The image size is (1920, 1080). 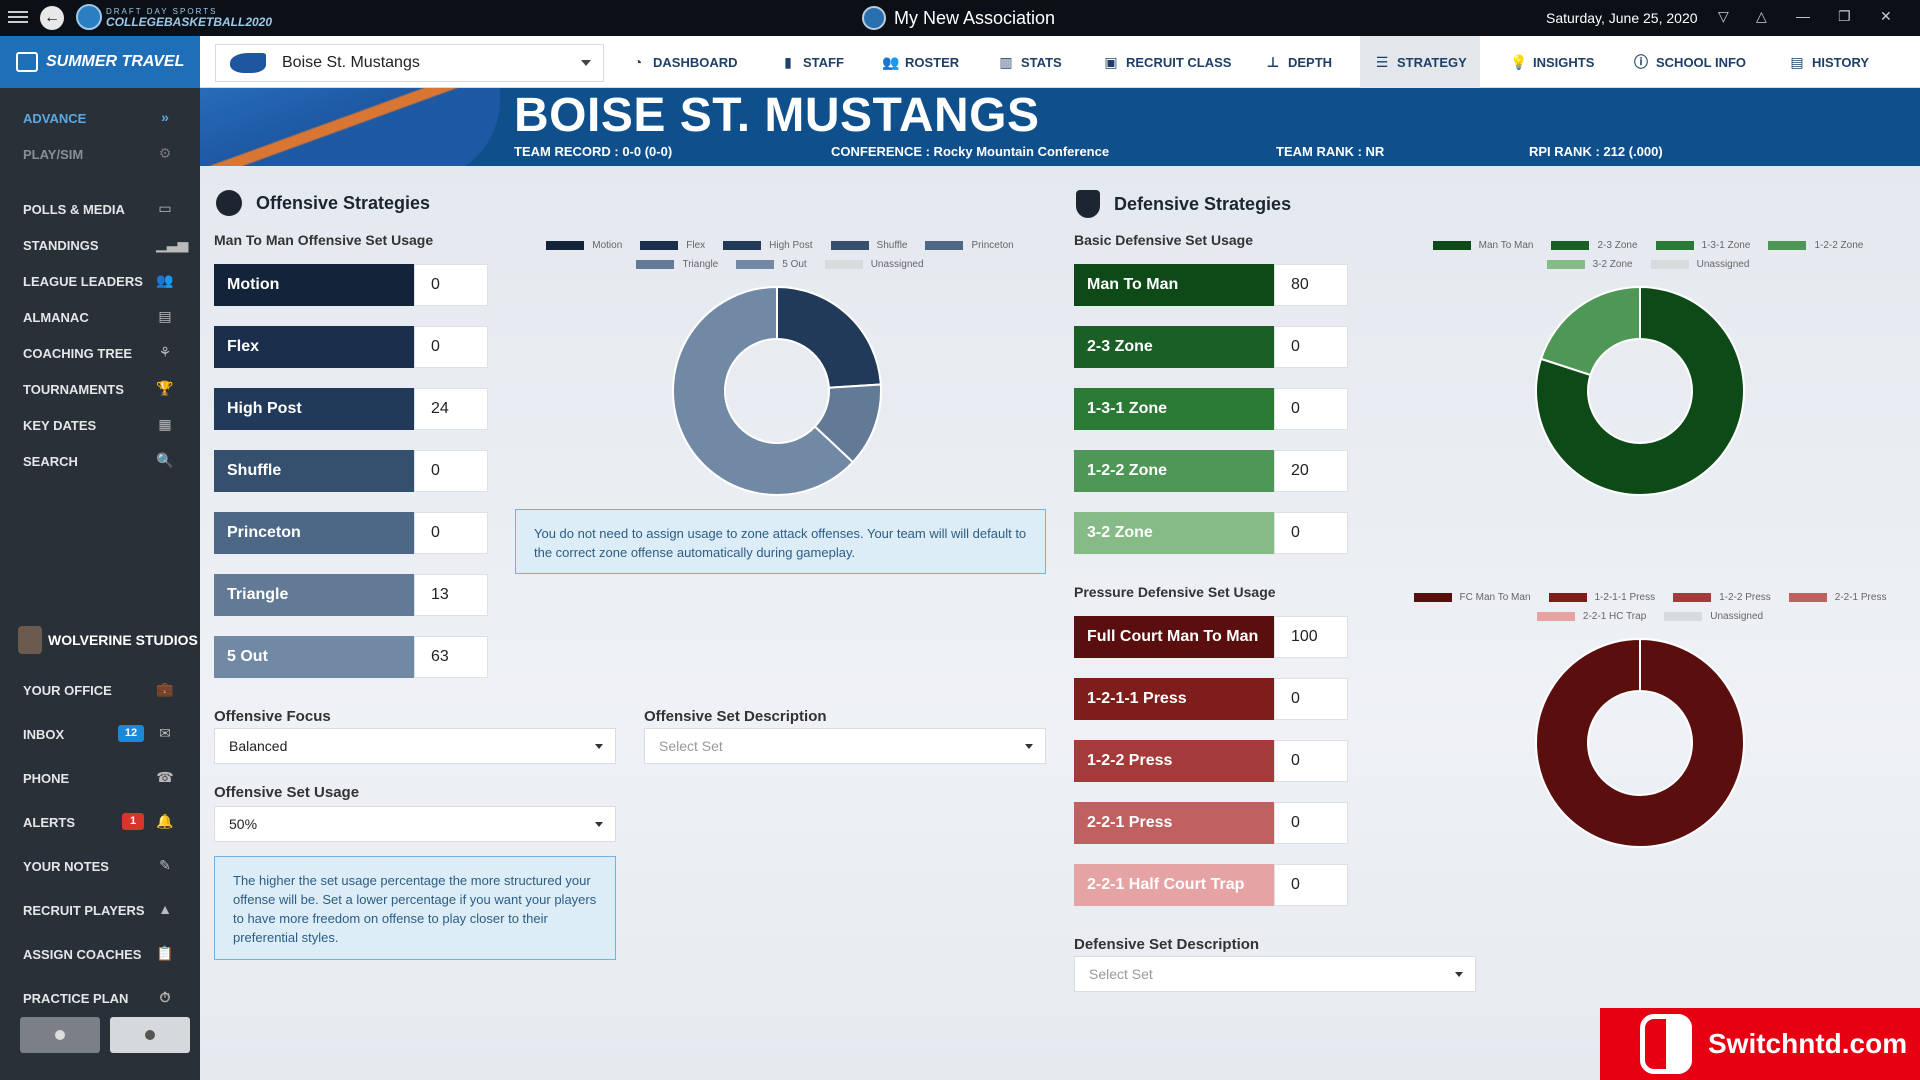 What do you see at coordinates (100, 209) in the screenshot?
I see `sidebar-item-polls-media: POLLS & MEDIA ▭` at bounding box center [100, 209].